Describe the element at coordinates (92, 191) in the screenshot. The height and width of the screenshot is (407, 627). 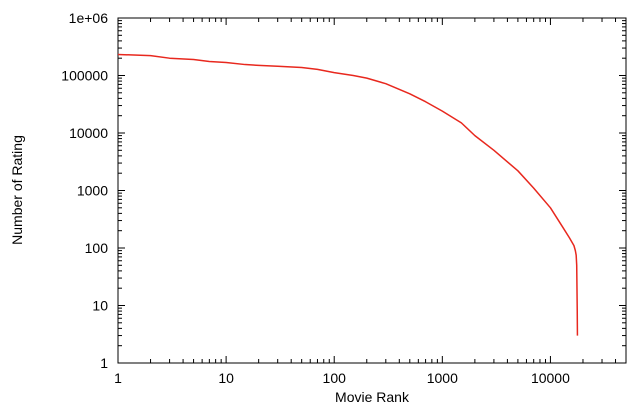
I see `y-tick-label: 1000` at that location.